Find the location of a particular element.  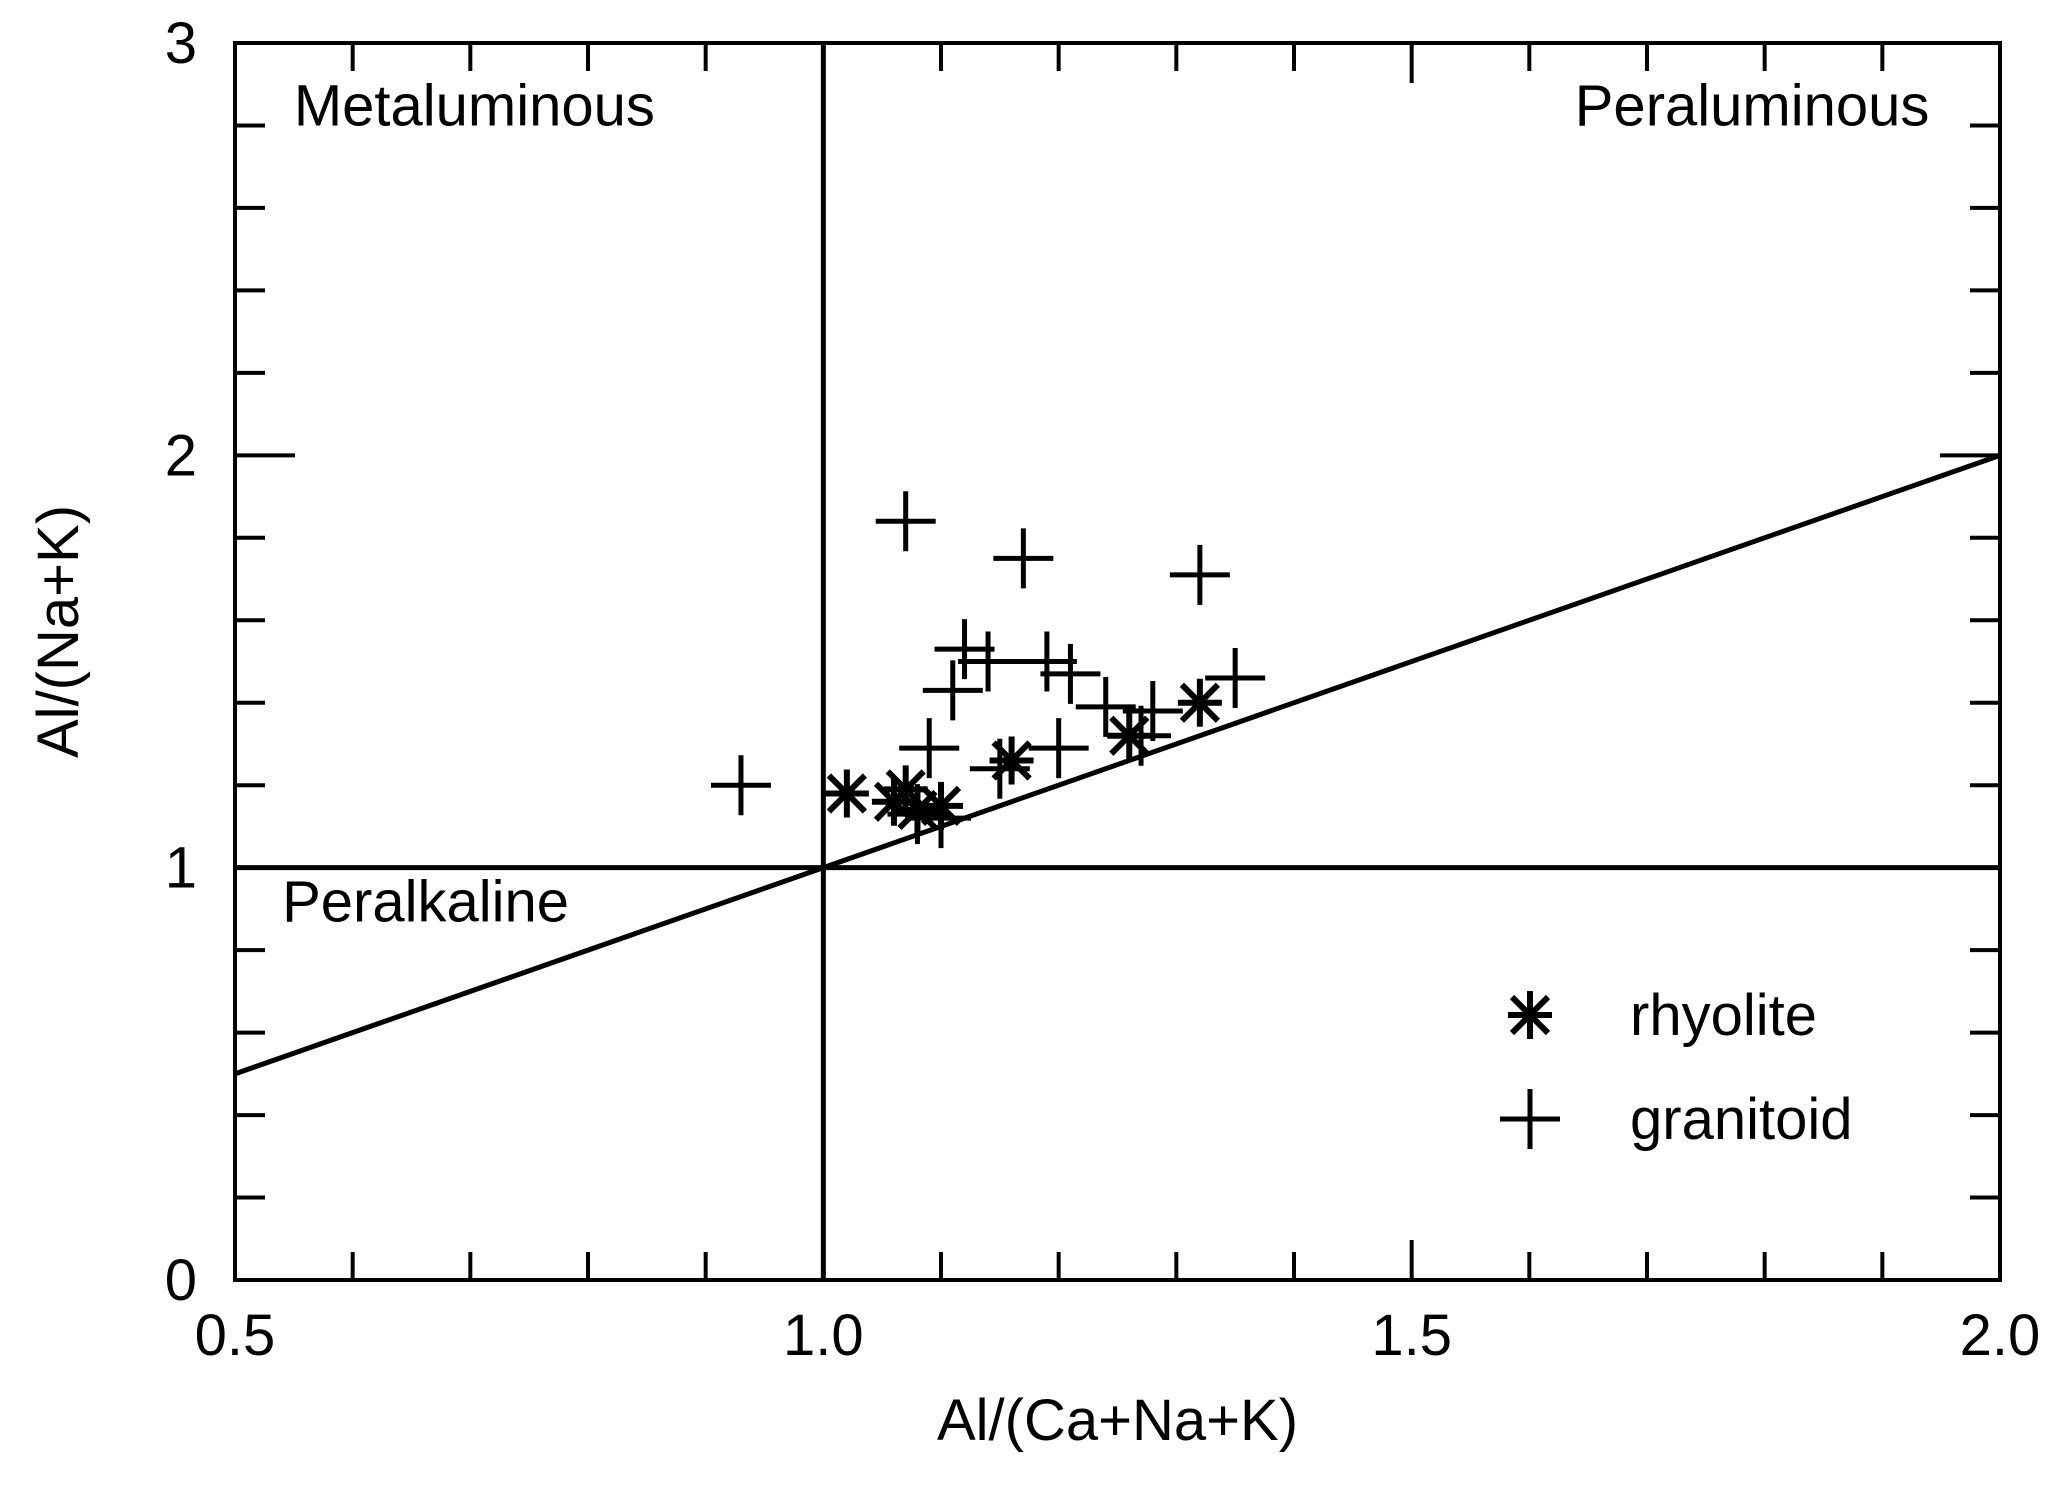

y-tick-label: 0 is located at coordinates (181, 1280).